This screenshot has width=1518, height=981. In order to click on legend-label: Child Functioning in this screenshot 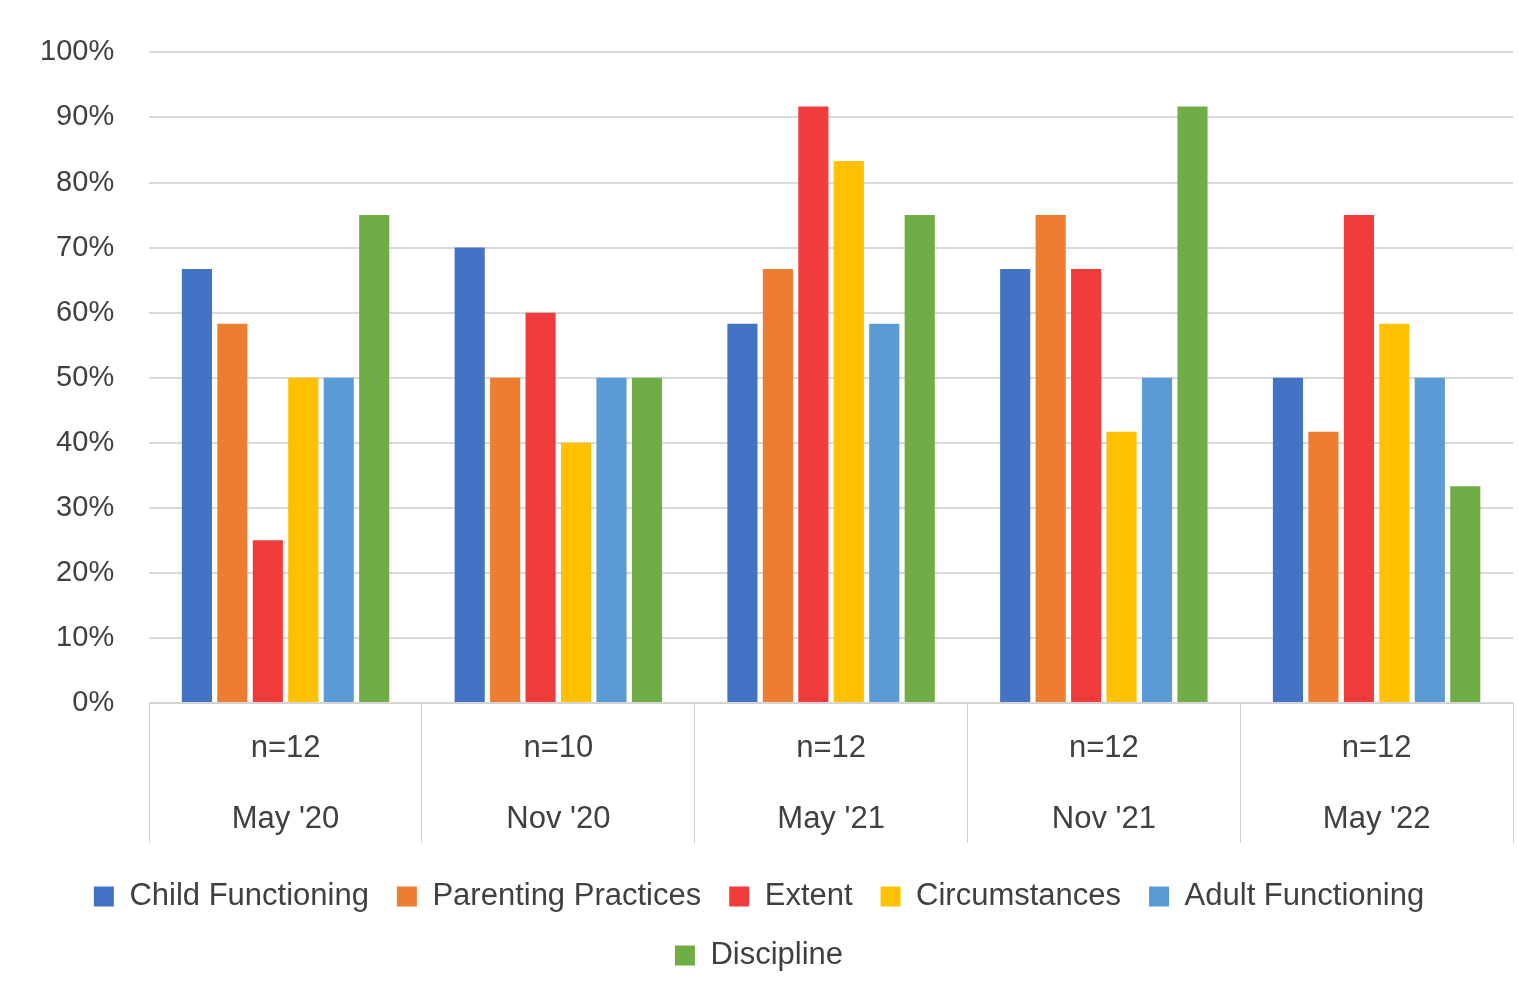, I will do `click(249, 895)`.